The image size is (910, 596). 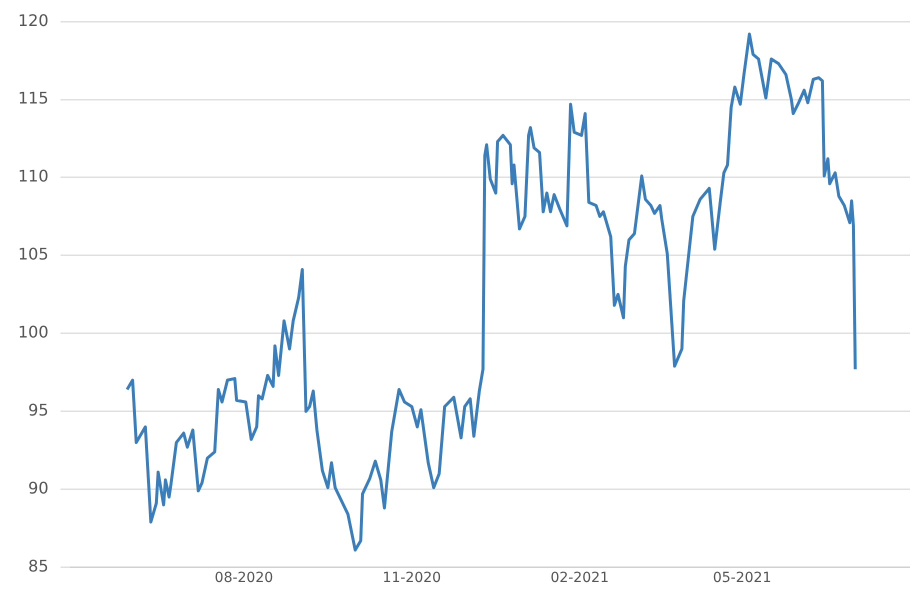 What do you see at coordinates (33, 254) in the screenshot?
I see `y-tick-label: 105` at bounding box center [33, 254].